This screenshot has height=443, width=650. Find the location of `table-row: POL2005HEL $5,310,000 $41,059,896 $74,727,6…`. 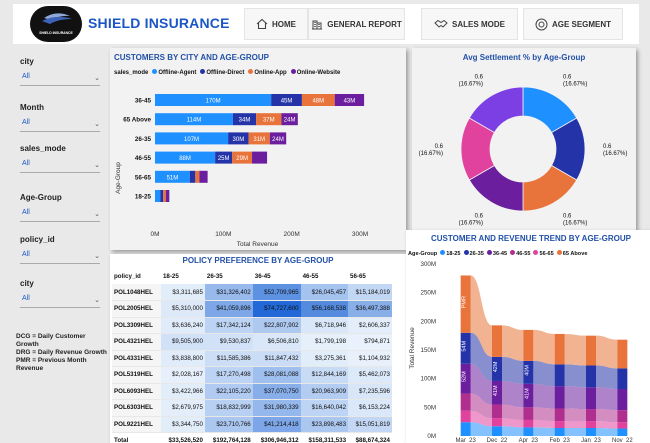

table-row: POL2005HEL $5,310,000 $41,059,896 $74,727,6… is located at coordinates (252, 309).